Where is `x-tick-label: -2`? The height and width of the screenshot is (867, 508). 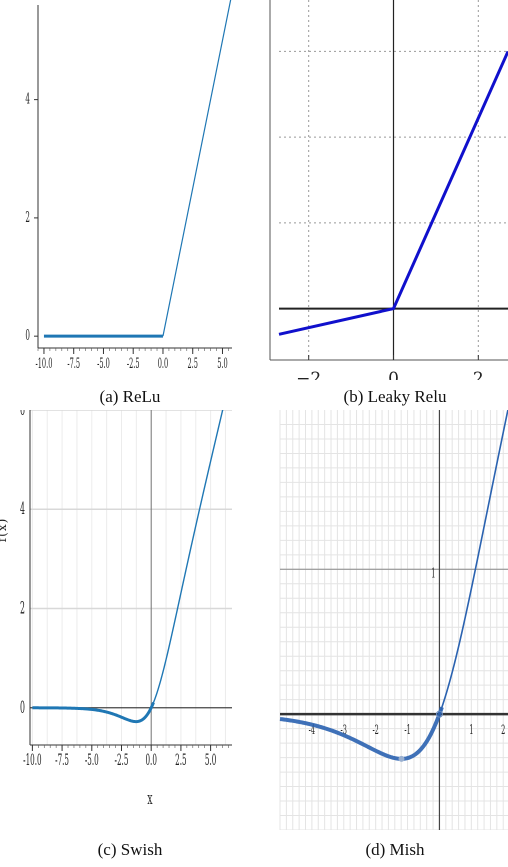 x-tick-label: -2 is located at coordinates (375, 730).